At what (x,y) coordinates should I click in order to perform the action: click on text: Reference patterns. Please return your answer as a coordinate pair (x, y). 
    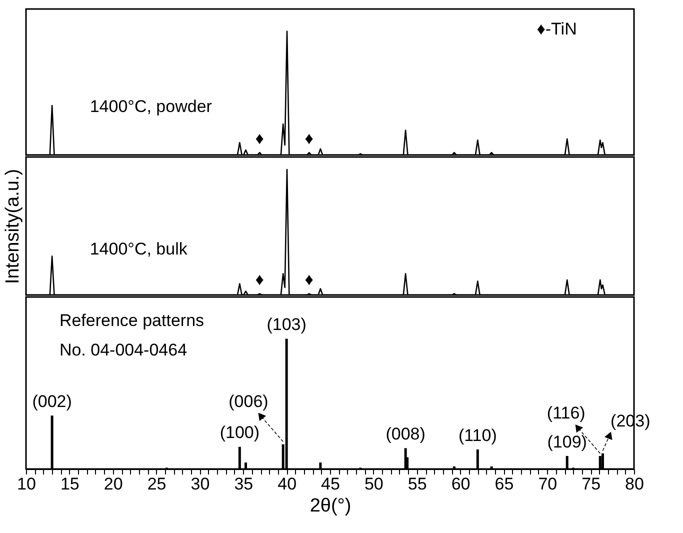
    Looking at the image, I should click on (131, 320).